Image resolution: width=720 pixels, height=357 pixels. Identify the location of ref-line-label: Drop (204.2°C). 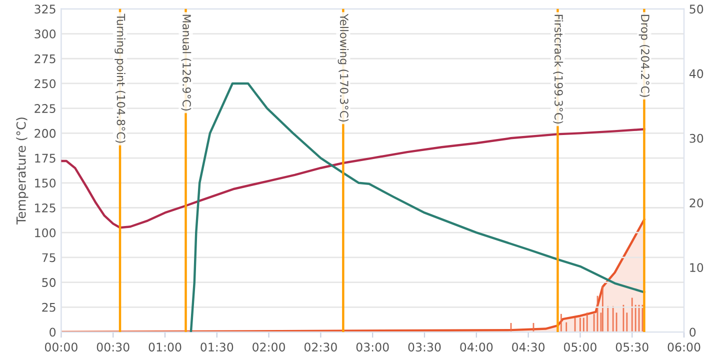
(644, 55).